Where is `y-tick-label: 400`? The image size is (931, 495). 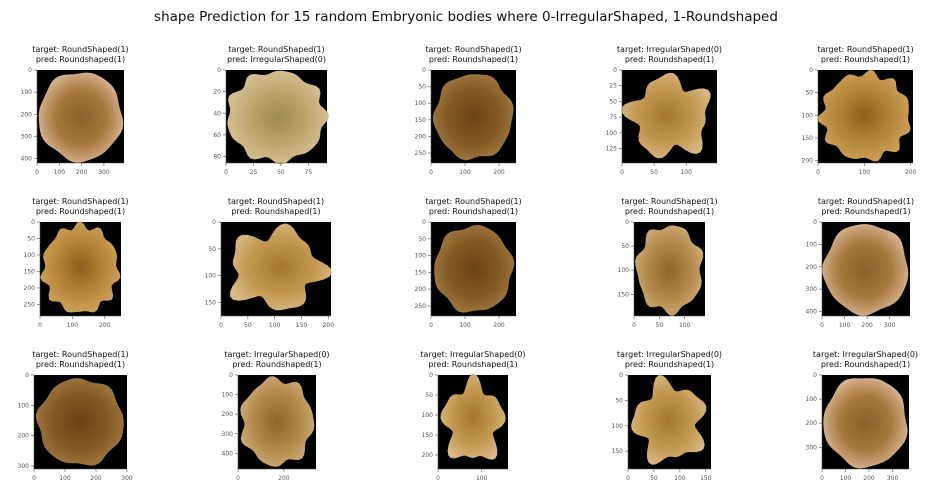
y-tick-label: 400 is located at coordinates (812, 312).